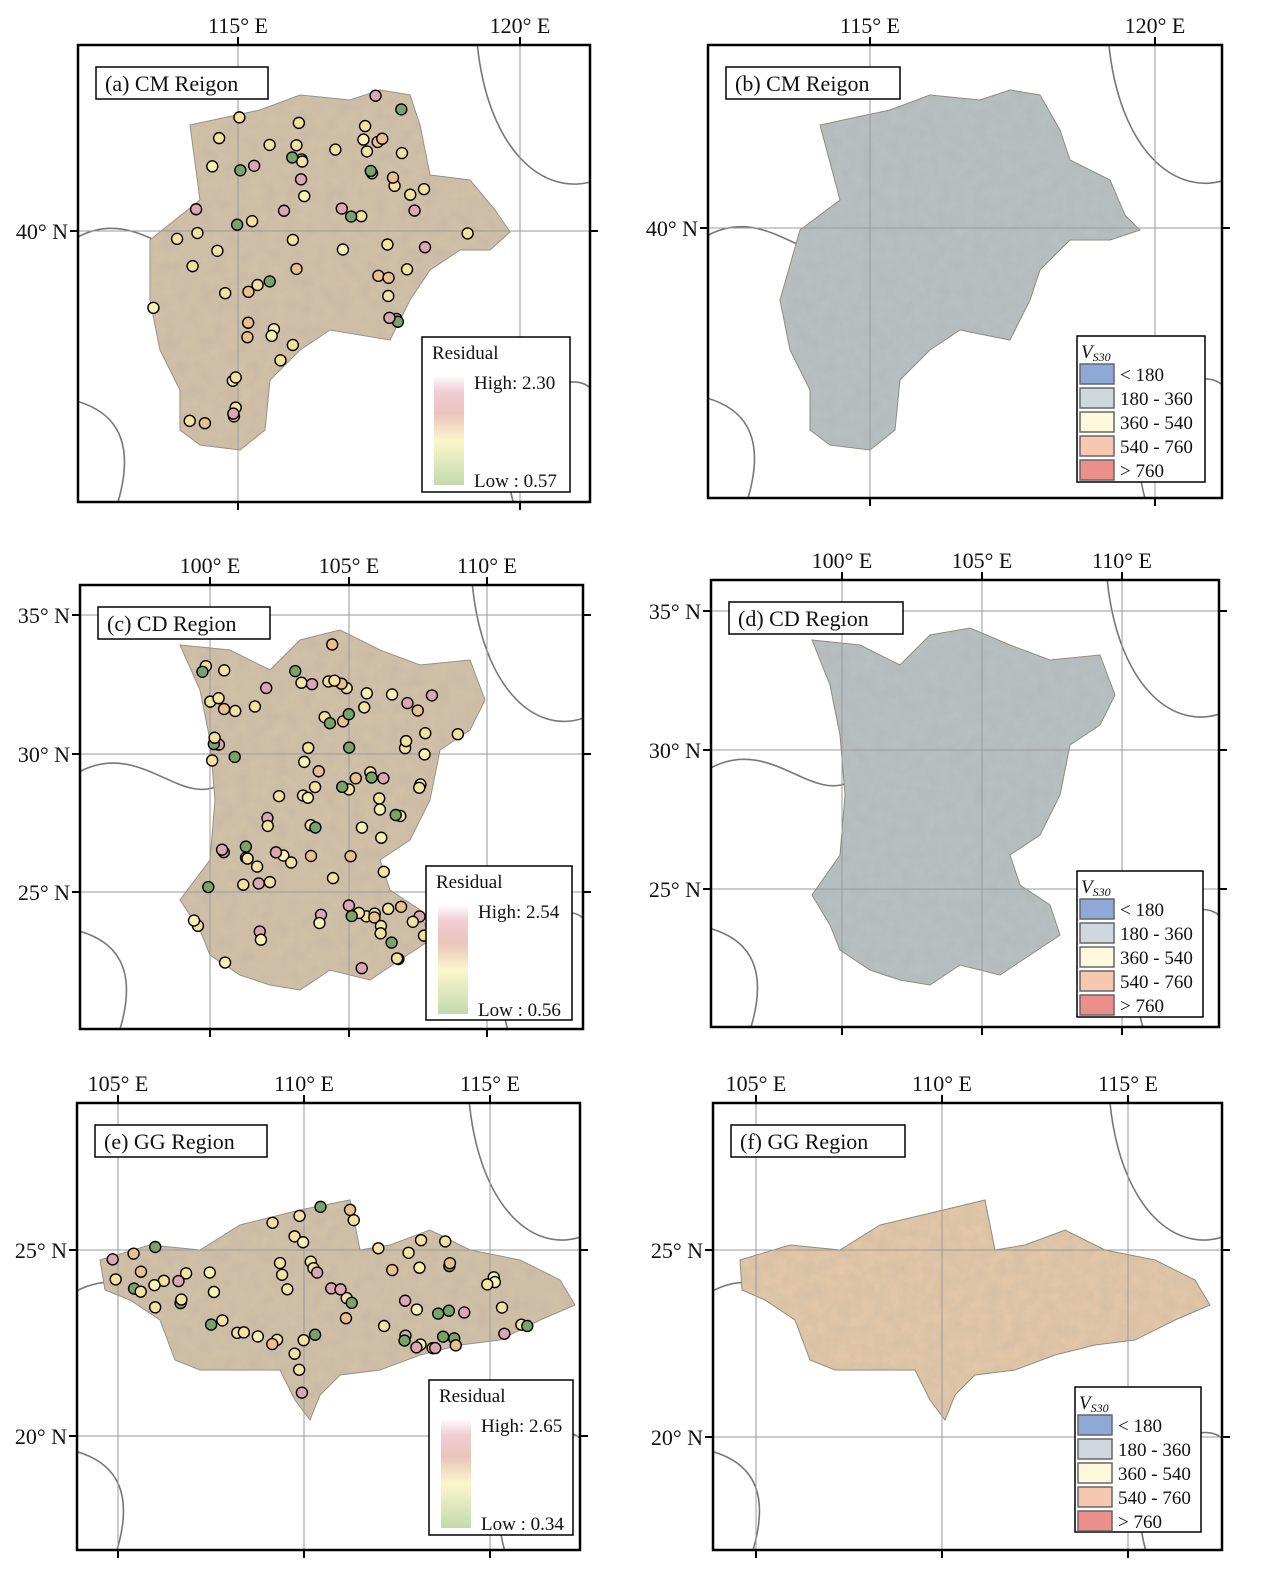 The width and height of the screenshot is (1270, 1596). I want to click on residual-color-ramp, so click(449, 430).